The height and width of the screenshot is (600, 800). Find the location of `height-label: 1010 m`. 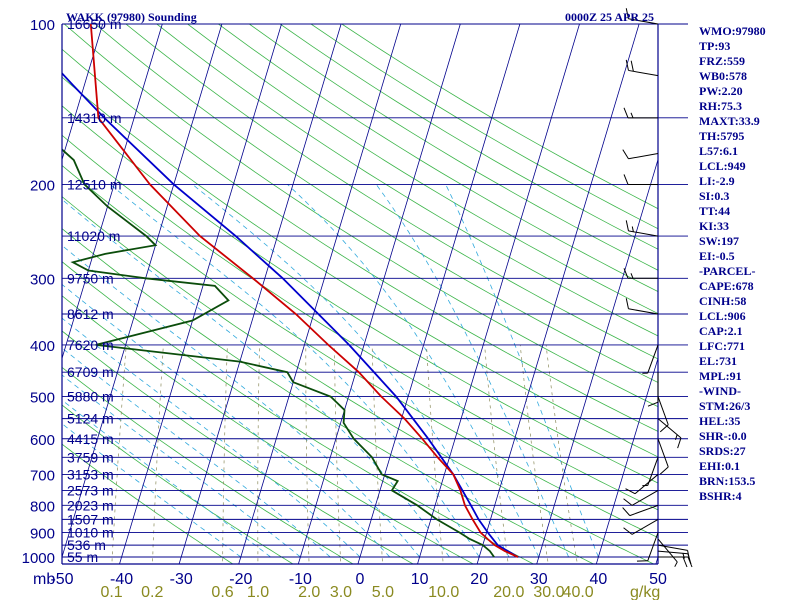

height-label: 1010 m is located at coordinates (90, 533).